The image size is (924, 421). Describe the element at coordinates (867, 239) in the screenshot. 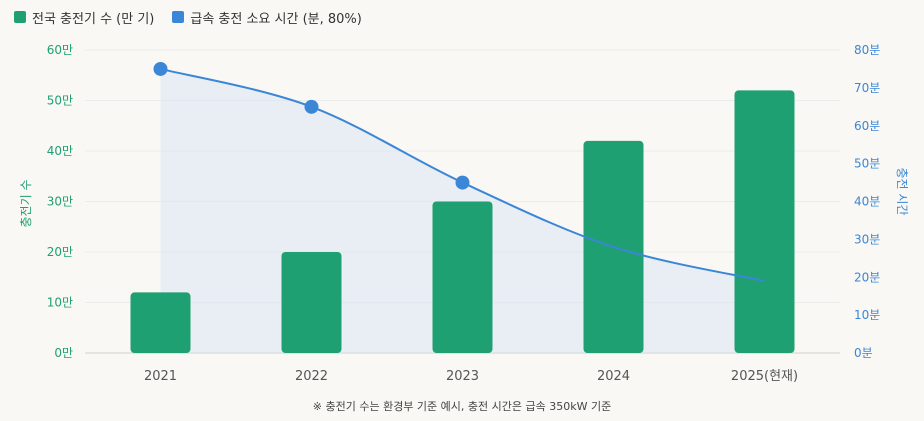

I see `right-axis-tick-label: 30분` at that location.